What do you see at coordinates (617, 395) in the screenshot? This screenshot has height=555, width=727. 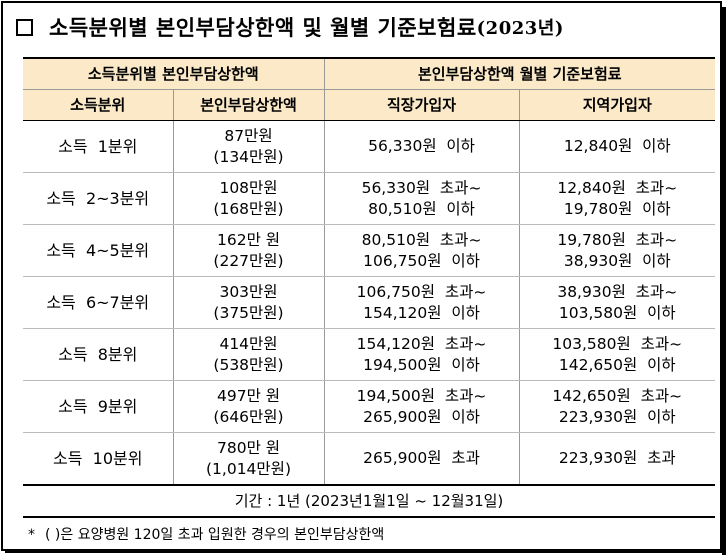 I see `cell-regional-line: 142,650원 초과~` at bounding box center [617, 395].